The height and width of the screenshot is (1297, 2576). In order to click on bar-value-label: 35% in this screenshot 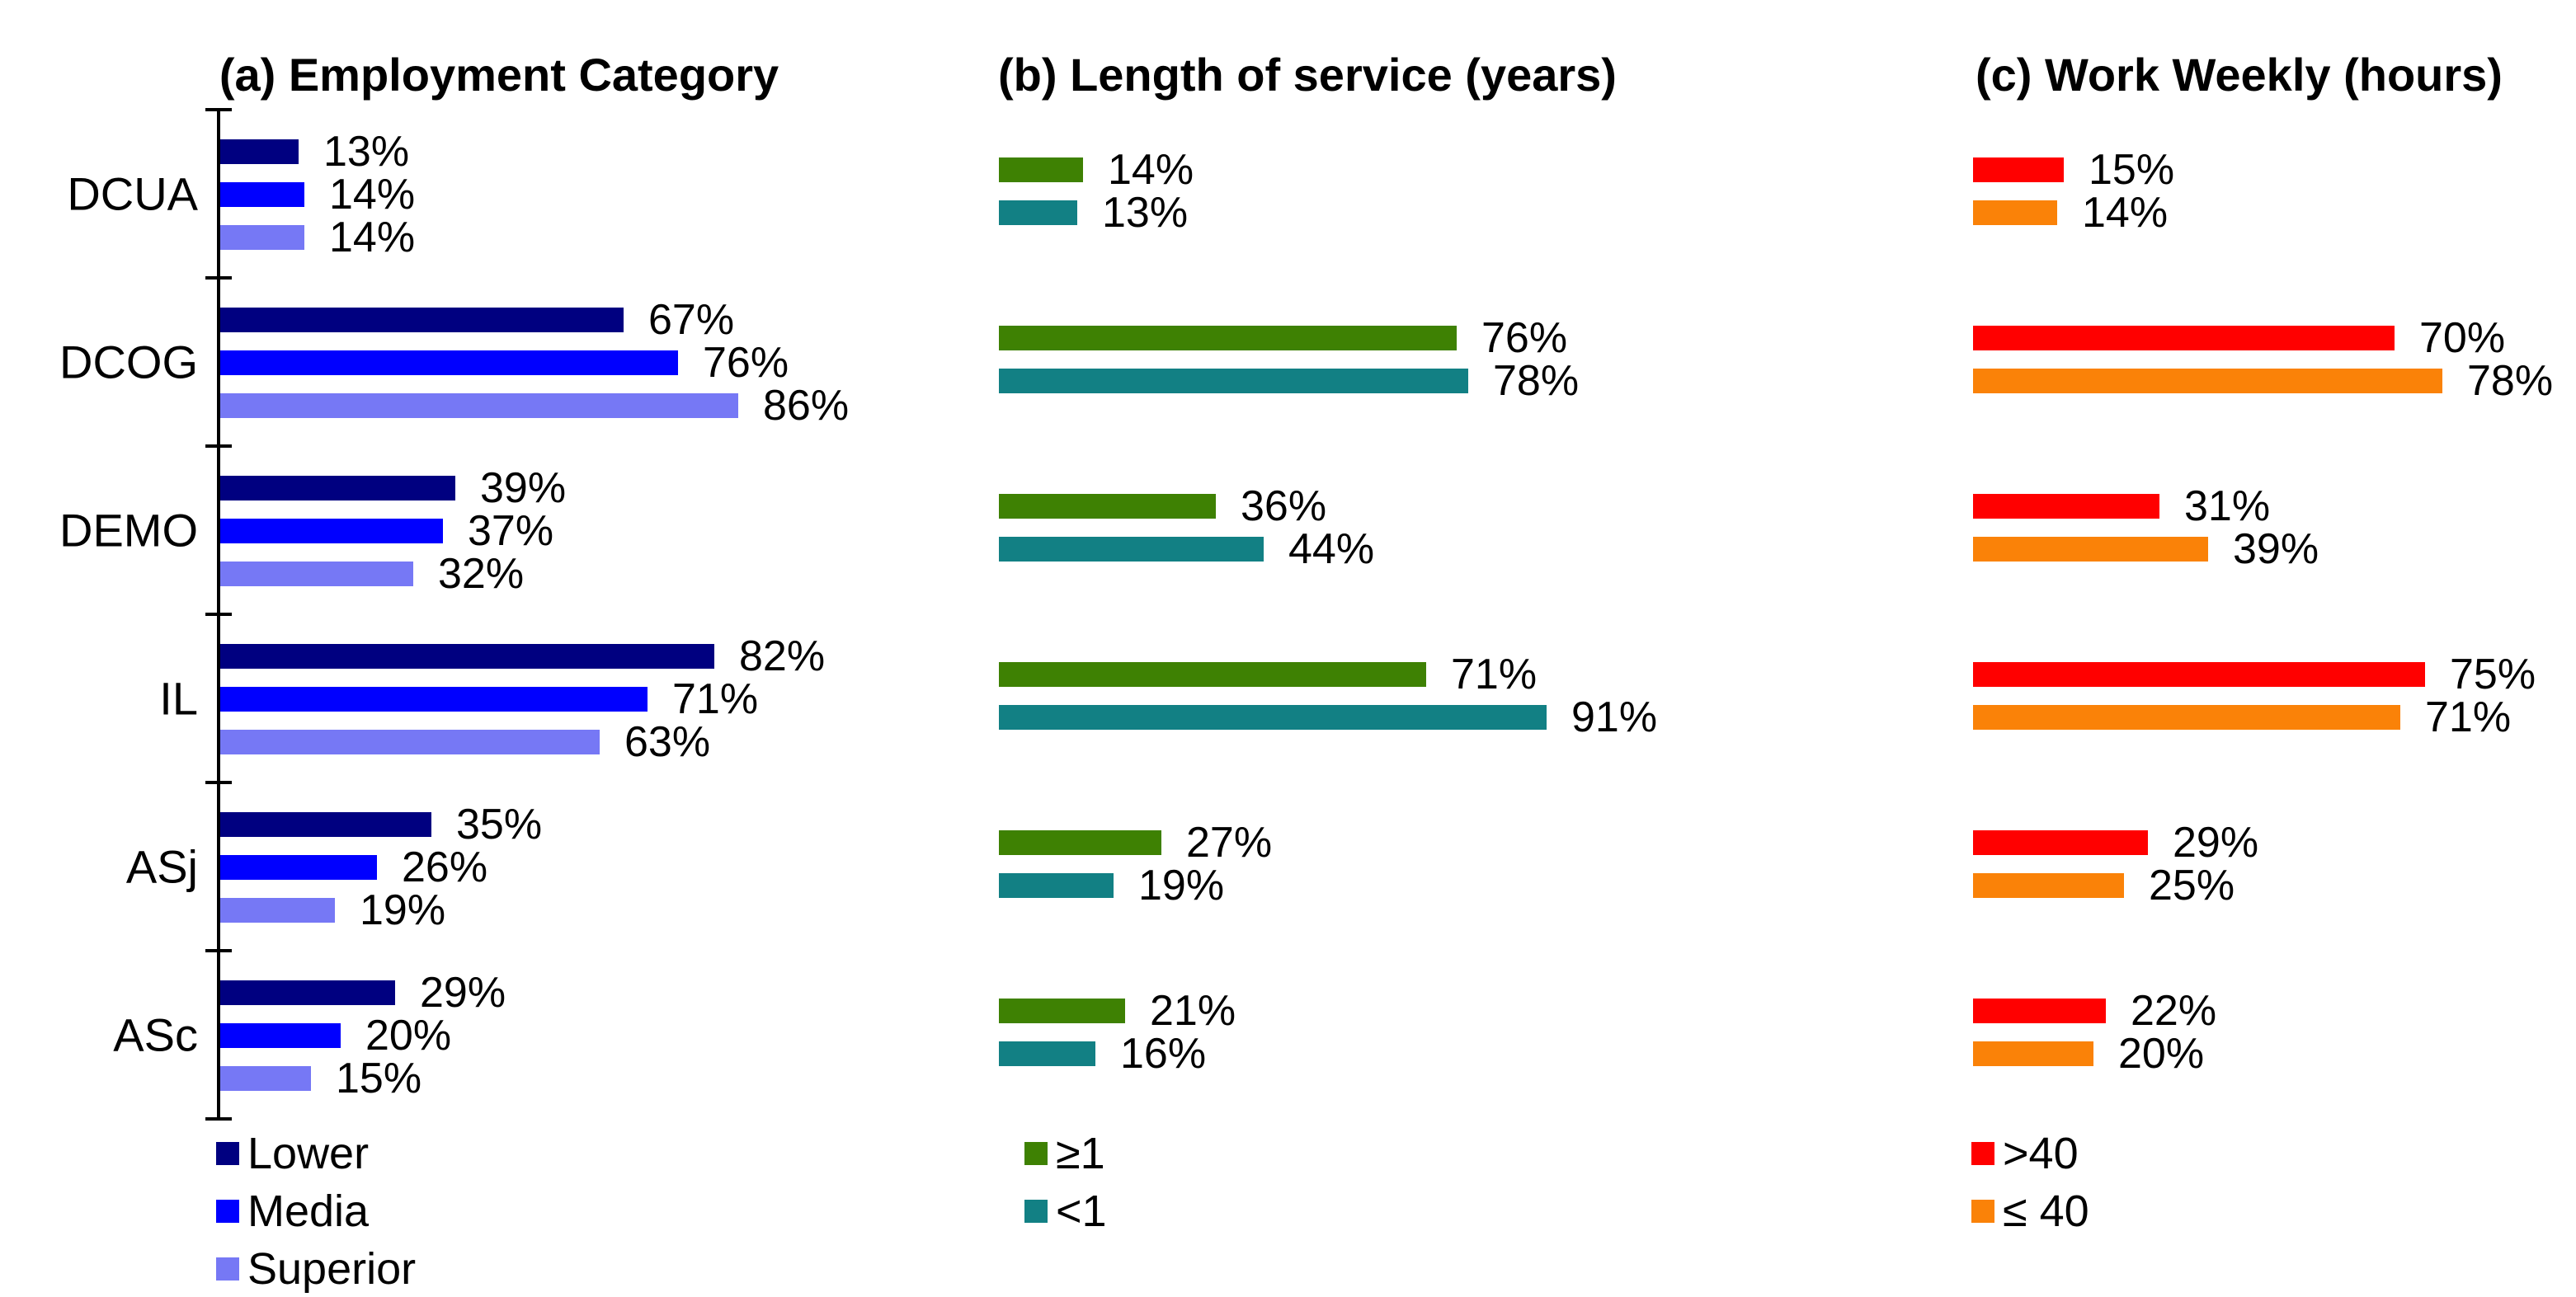, I will do `click(499, 824)`.